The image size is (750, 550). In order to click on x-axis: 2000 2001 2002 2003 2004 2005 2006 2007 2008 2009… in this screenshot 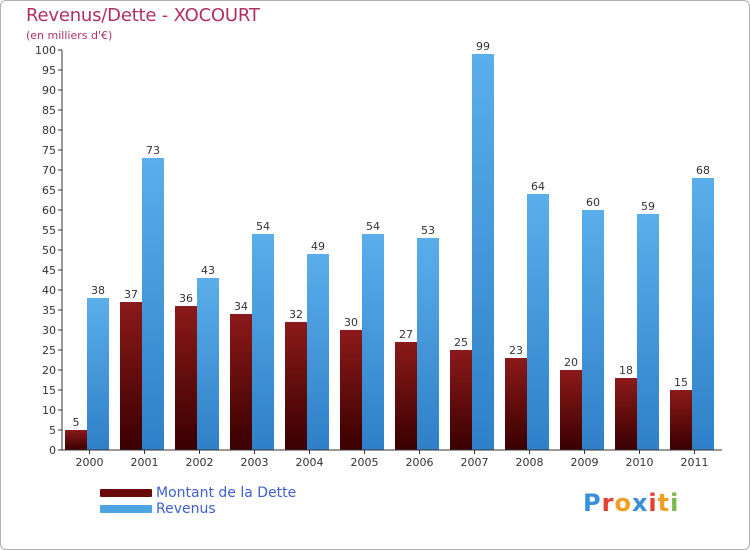, I will do `click(392, 459)`.